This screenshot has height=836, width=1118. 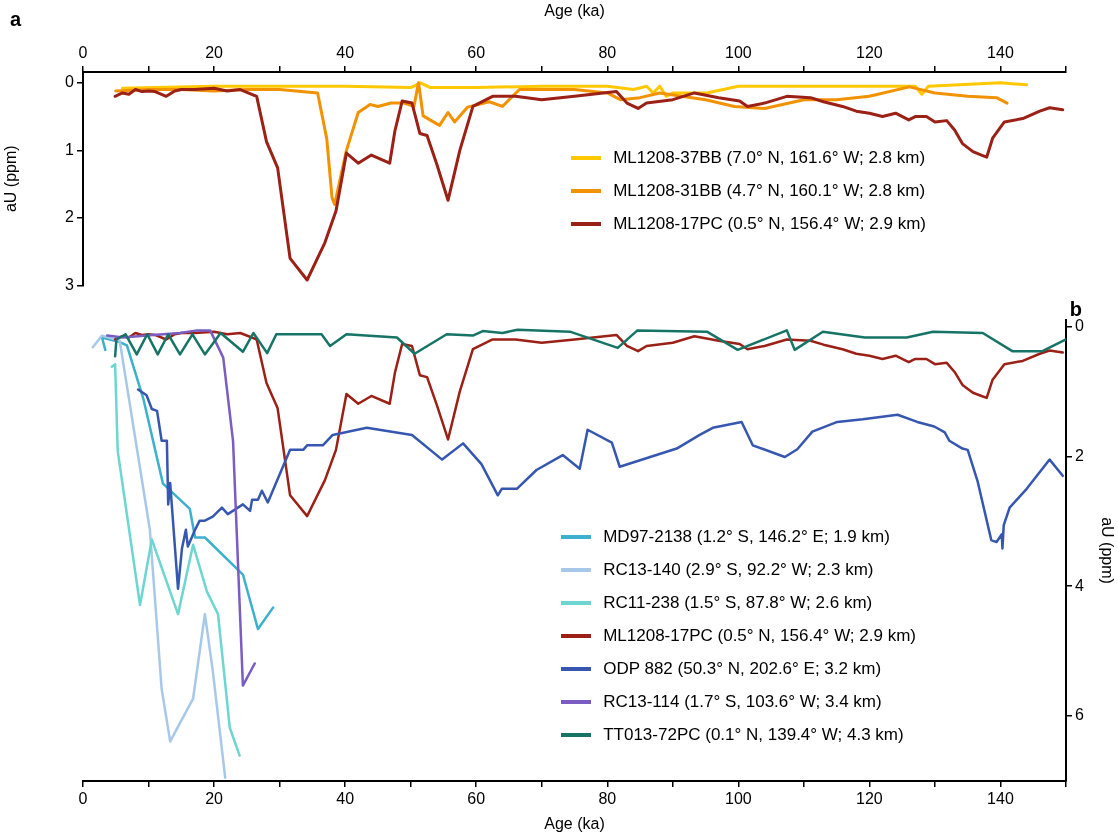 What do you see at coordinates (769, 158) in the screenshot?
I see `legend-label: ML1208-37BB (7.0° N, 161.6° W; 2.8 km)` at bounding box center [769, 158].